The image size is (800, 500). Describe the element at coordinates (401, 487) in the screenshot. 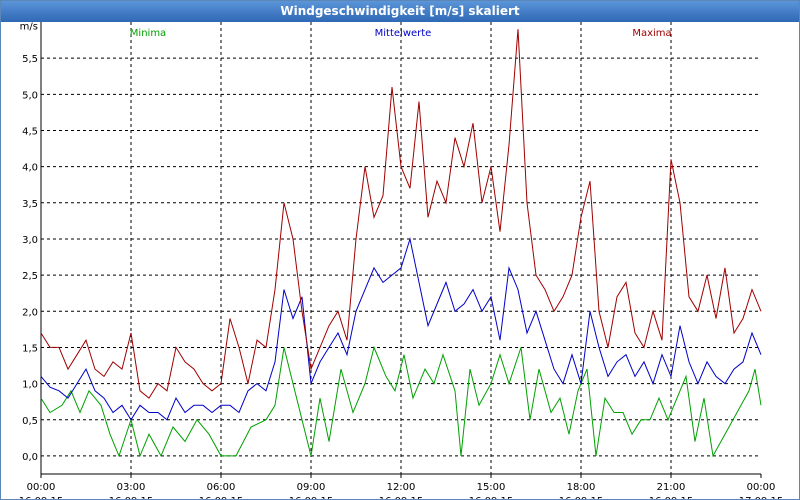

I see `x-tick-time: 12:00` at that location.